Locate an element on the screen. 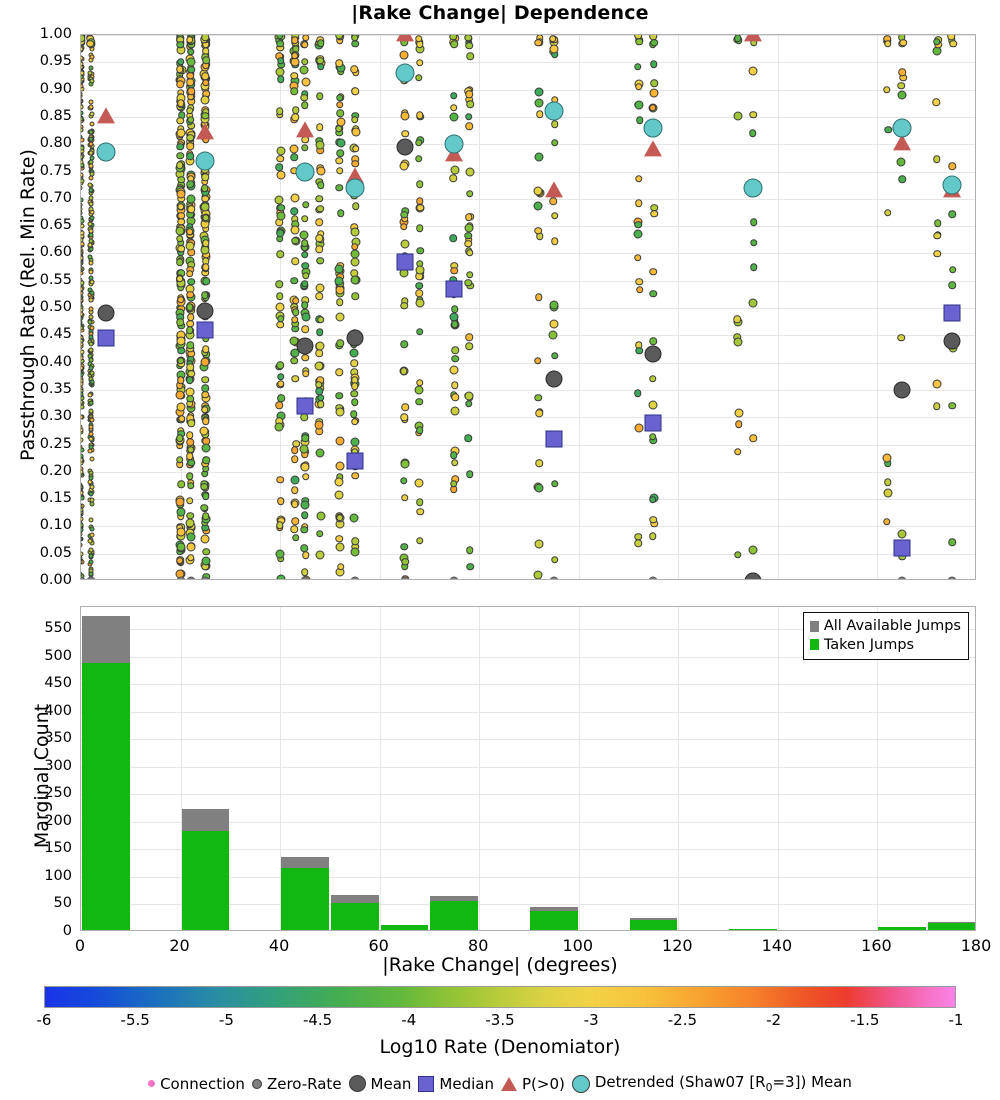 This screenshot has height=1100, width=1000. histogram-legend: All Available Jumps Taken Jumps is located at coordinates (885, 636).